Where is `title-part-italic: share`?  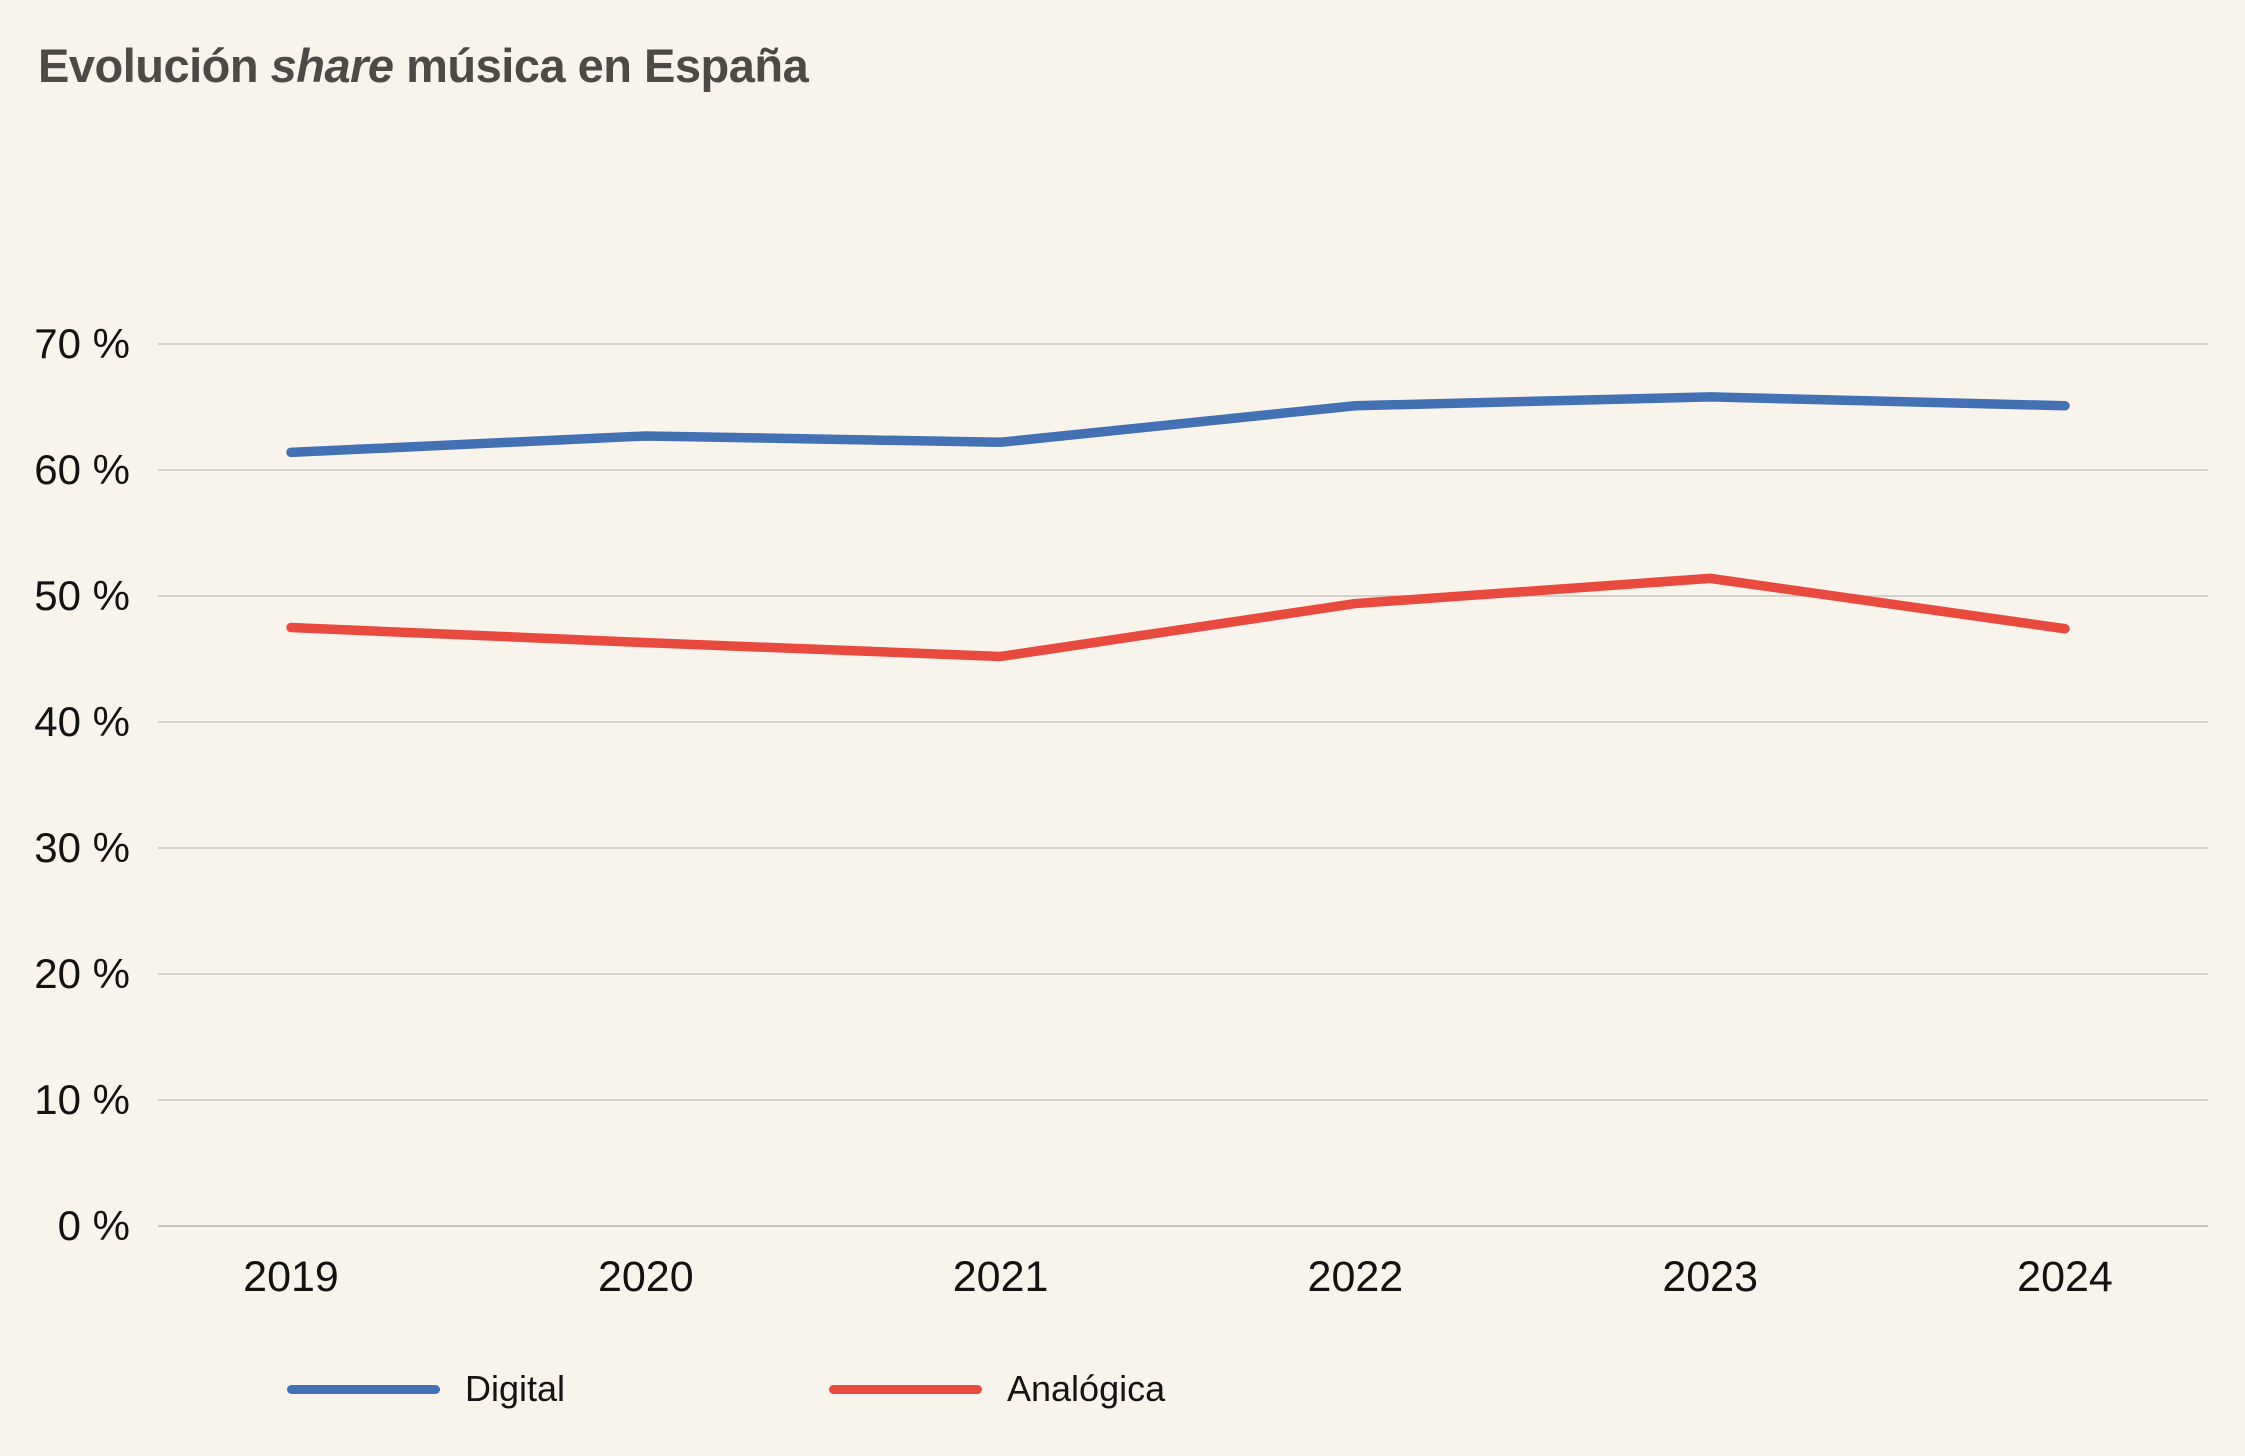 title-part-italic: share is located at coordinates (332, 65).